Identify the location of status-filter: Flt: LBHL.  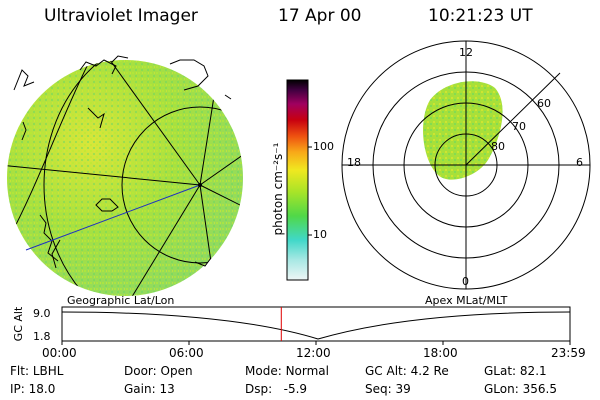
(37, 371).